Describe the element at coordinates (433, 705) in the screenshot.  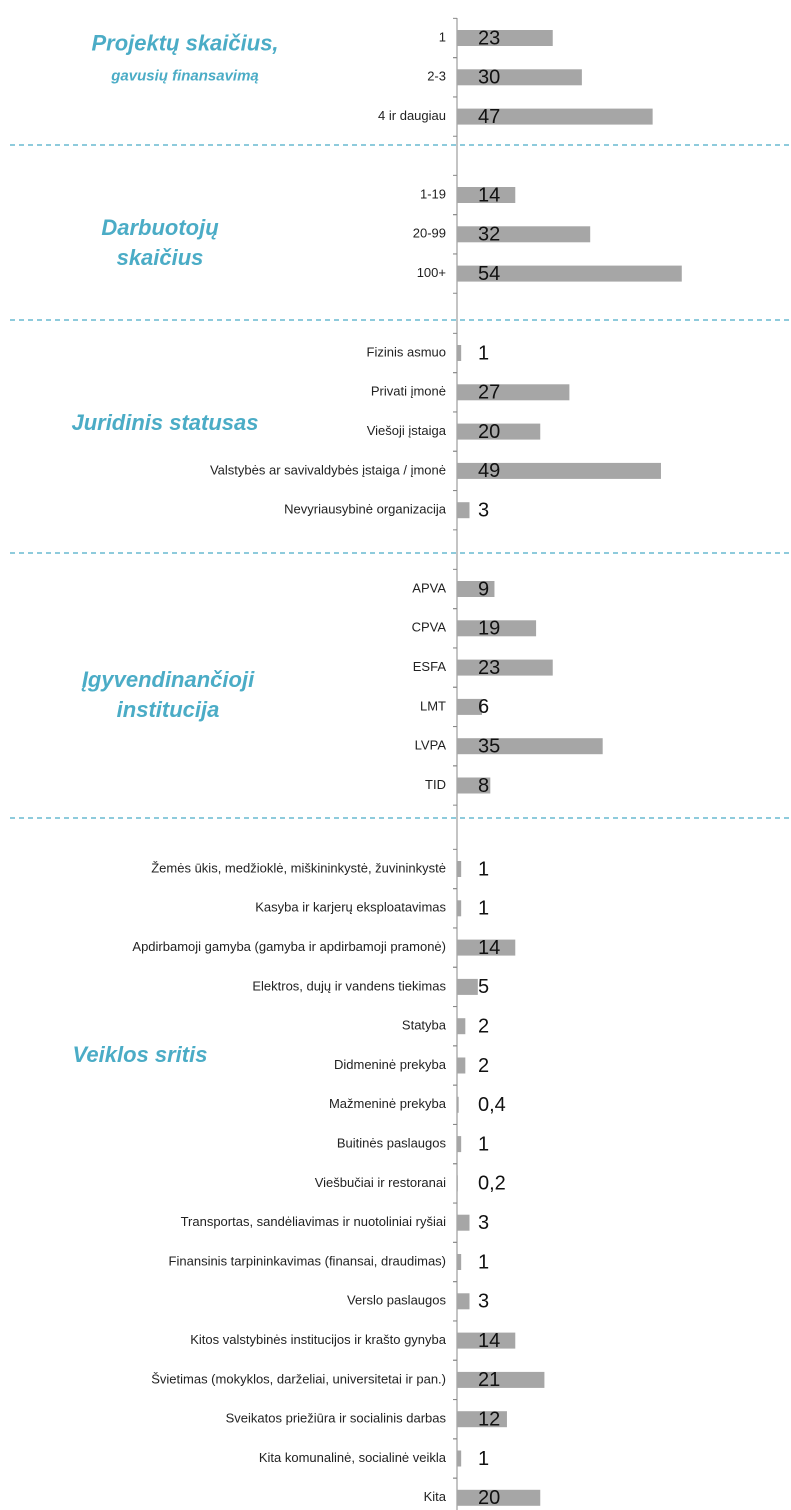
I see `category-label: LMT` at that location.